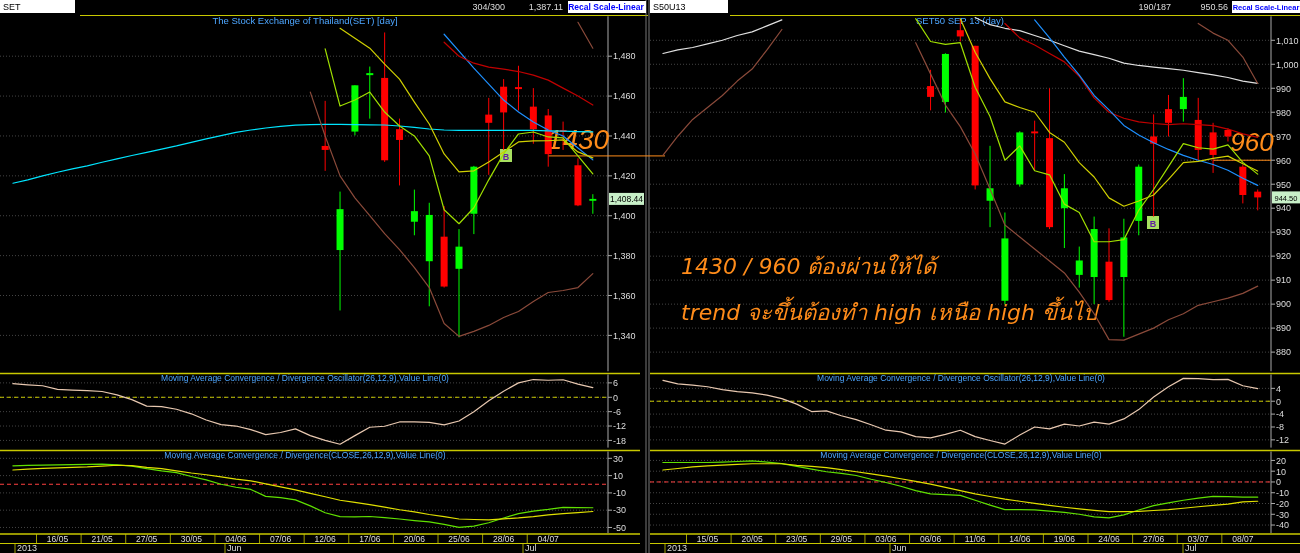 The width and height of the screenshot is (1300, 553). I want to click on x-tick-label: 07/06, so click(280, 539).